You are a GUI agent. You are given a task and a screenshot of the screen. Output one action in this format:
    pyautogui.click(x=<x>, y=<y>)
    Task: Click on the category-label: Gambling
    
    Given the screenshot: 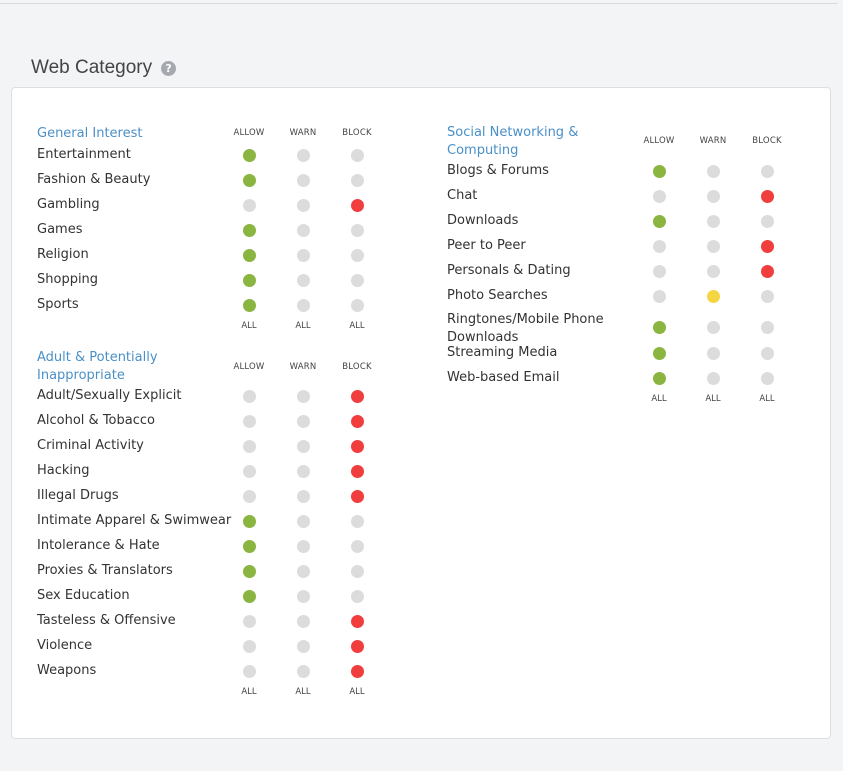 What is the action you would take?
    pyautogui.click(x=68, y=204)
    